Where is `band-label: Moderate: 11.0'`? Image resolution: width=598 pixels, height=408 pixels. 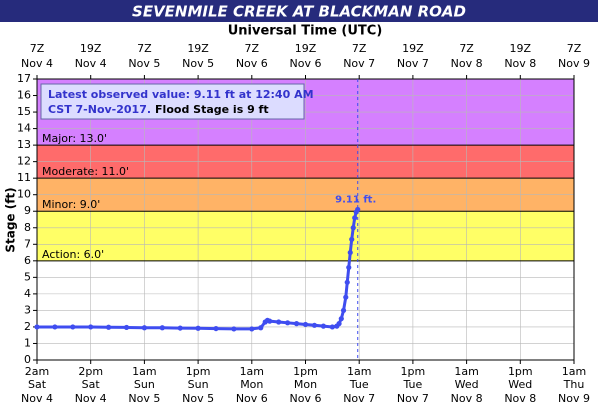 band-label: Moderate: 11.0' is located at coordinates (85, 171).